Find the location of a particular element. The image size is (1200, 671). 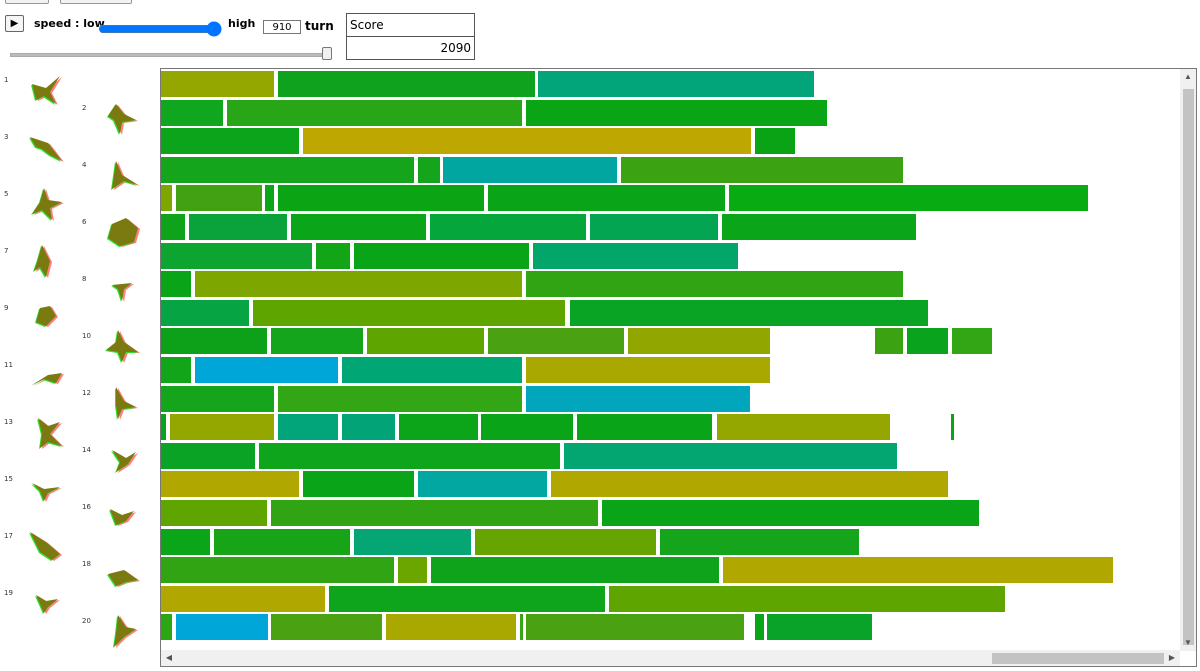

vertical-scrollbar: ▲ ▼ is located at coordinates (1188, 360).